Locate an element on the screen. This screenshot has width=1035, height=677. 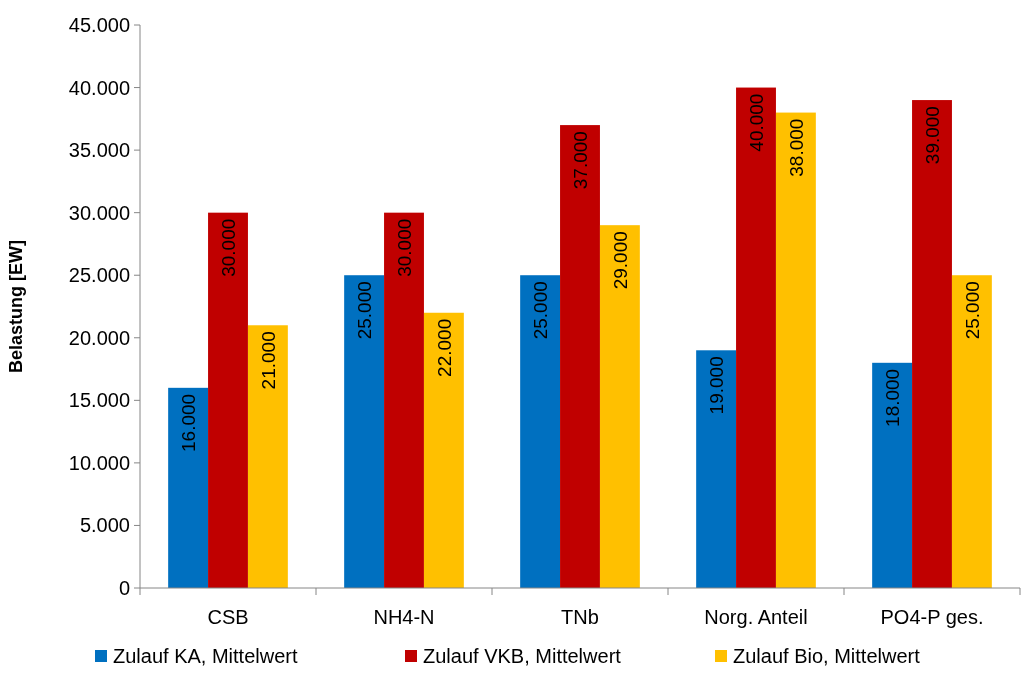
y-tick-label: 15.000 is located at coordinates (99, 400).